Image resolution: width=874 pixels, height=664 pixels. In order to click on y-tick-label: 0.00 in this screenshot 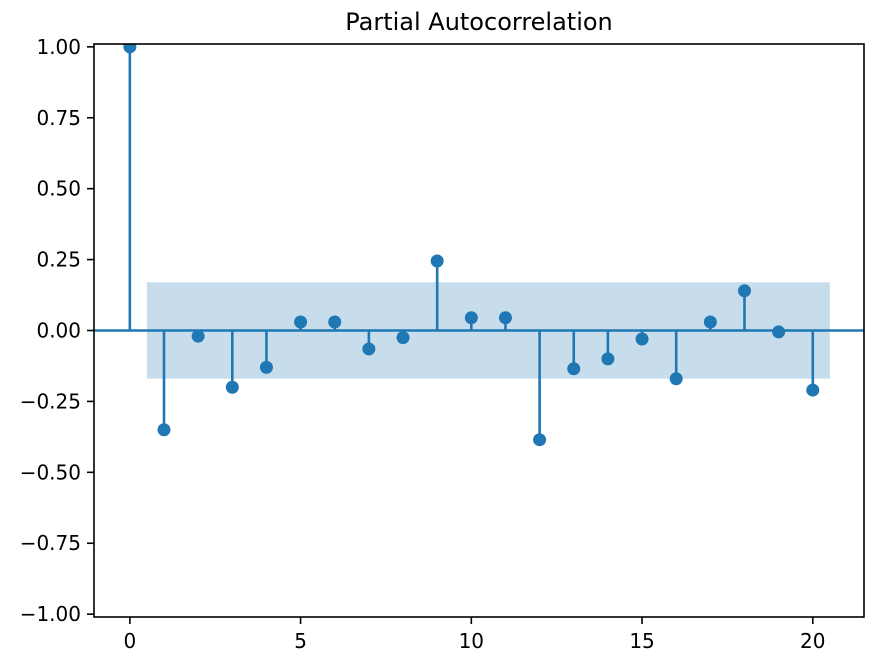, I will do `click(58, 331)`.